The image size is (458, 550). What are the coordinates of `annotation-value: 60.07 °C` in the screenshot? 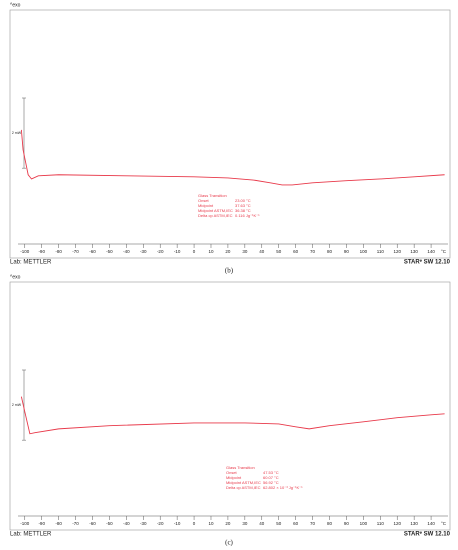 It's located at (271, 477).